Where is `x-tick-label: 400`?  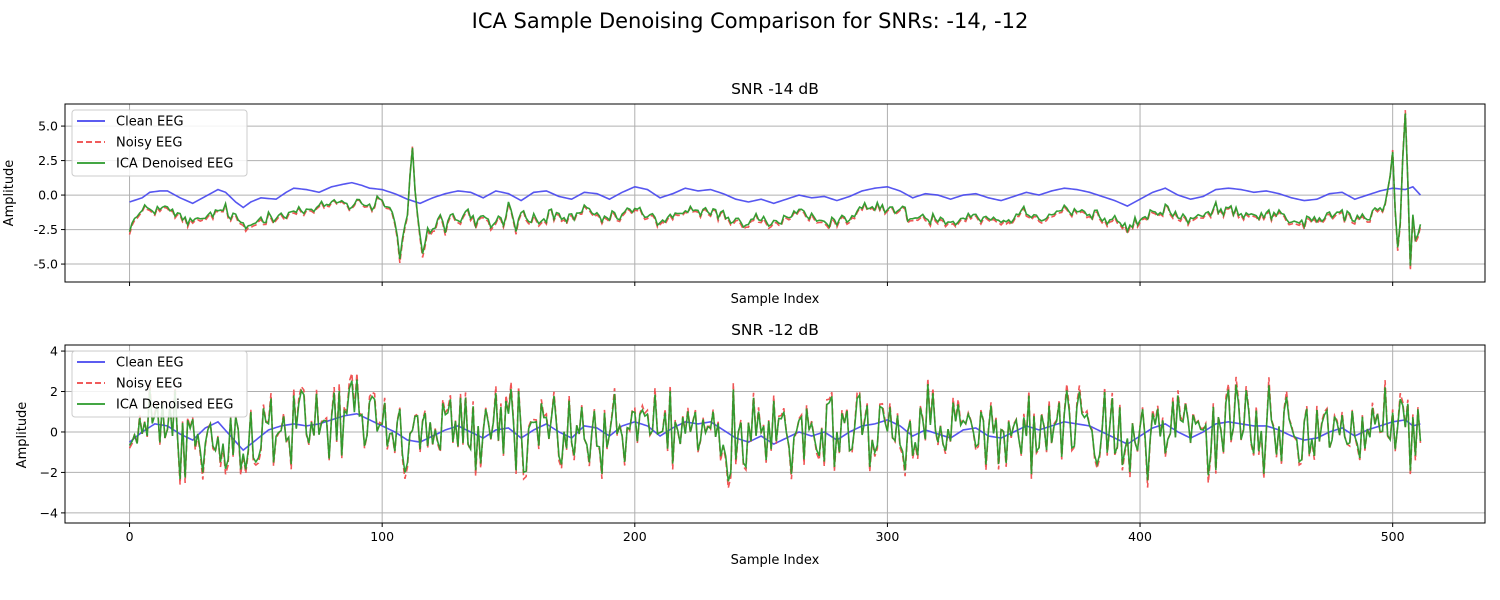
x-tick-label: 400 is located at coordinates (1140, 536).